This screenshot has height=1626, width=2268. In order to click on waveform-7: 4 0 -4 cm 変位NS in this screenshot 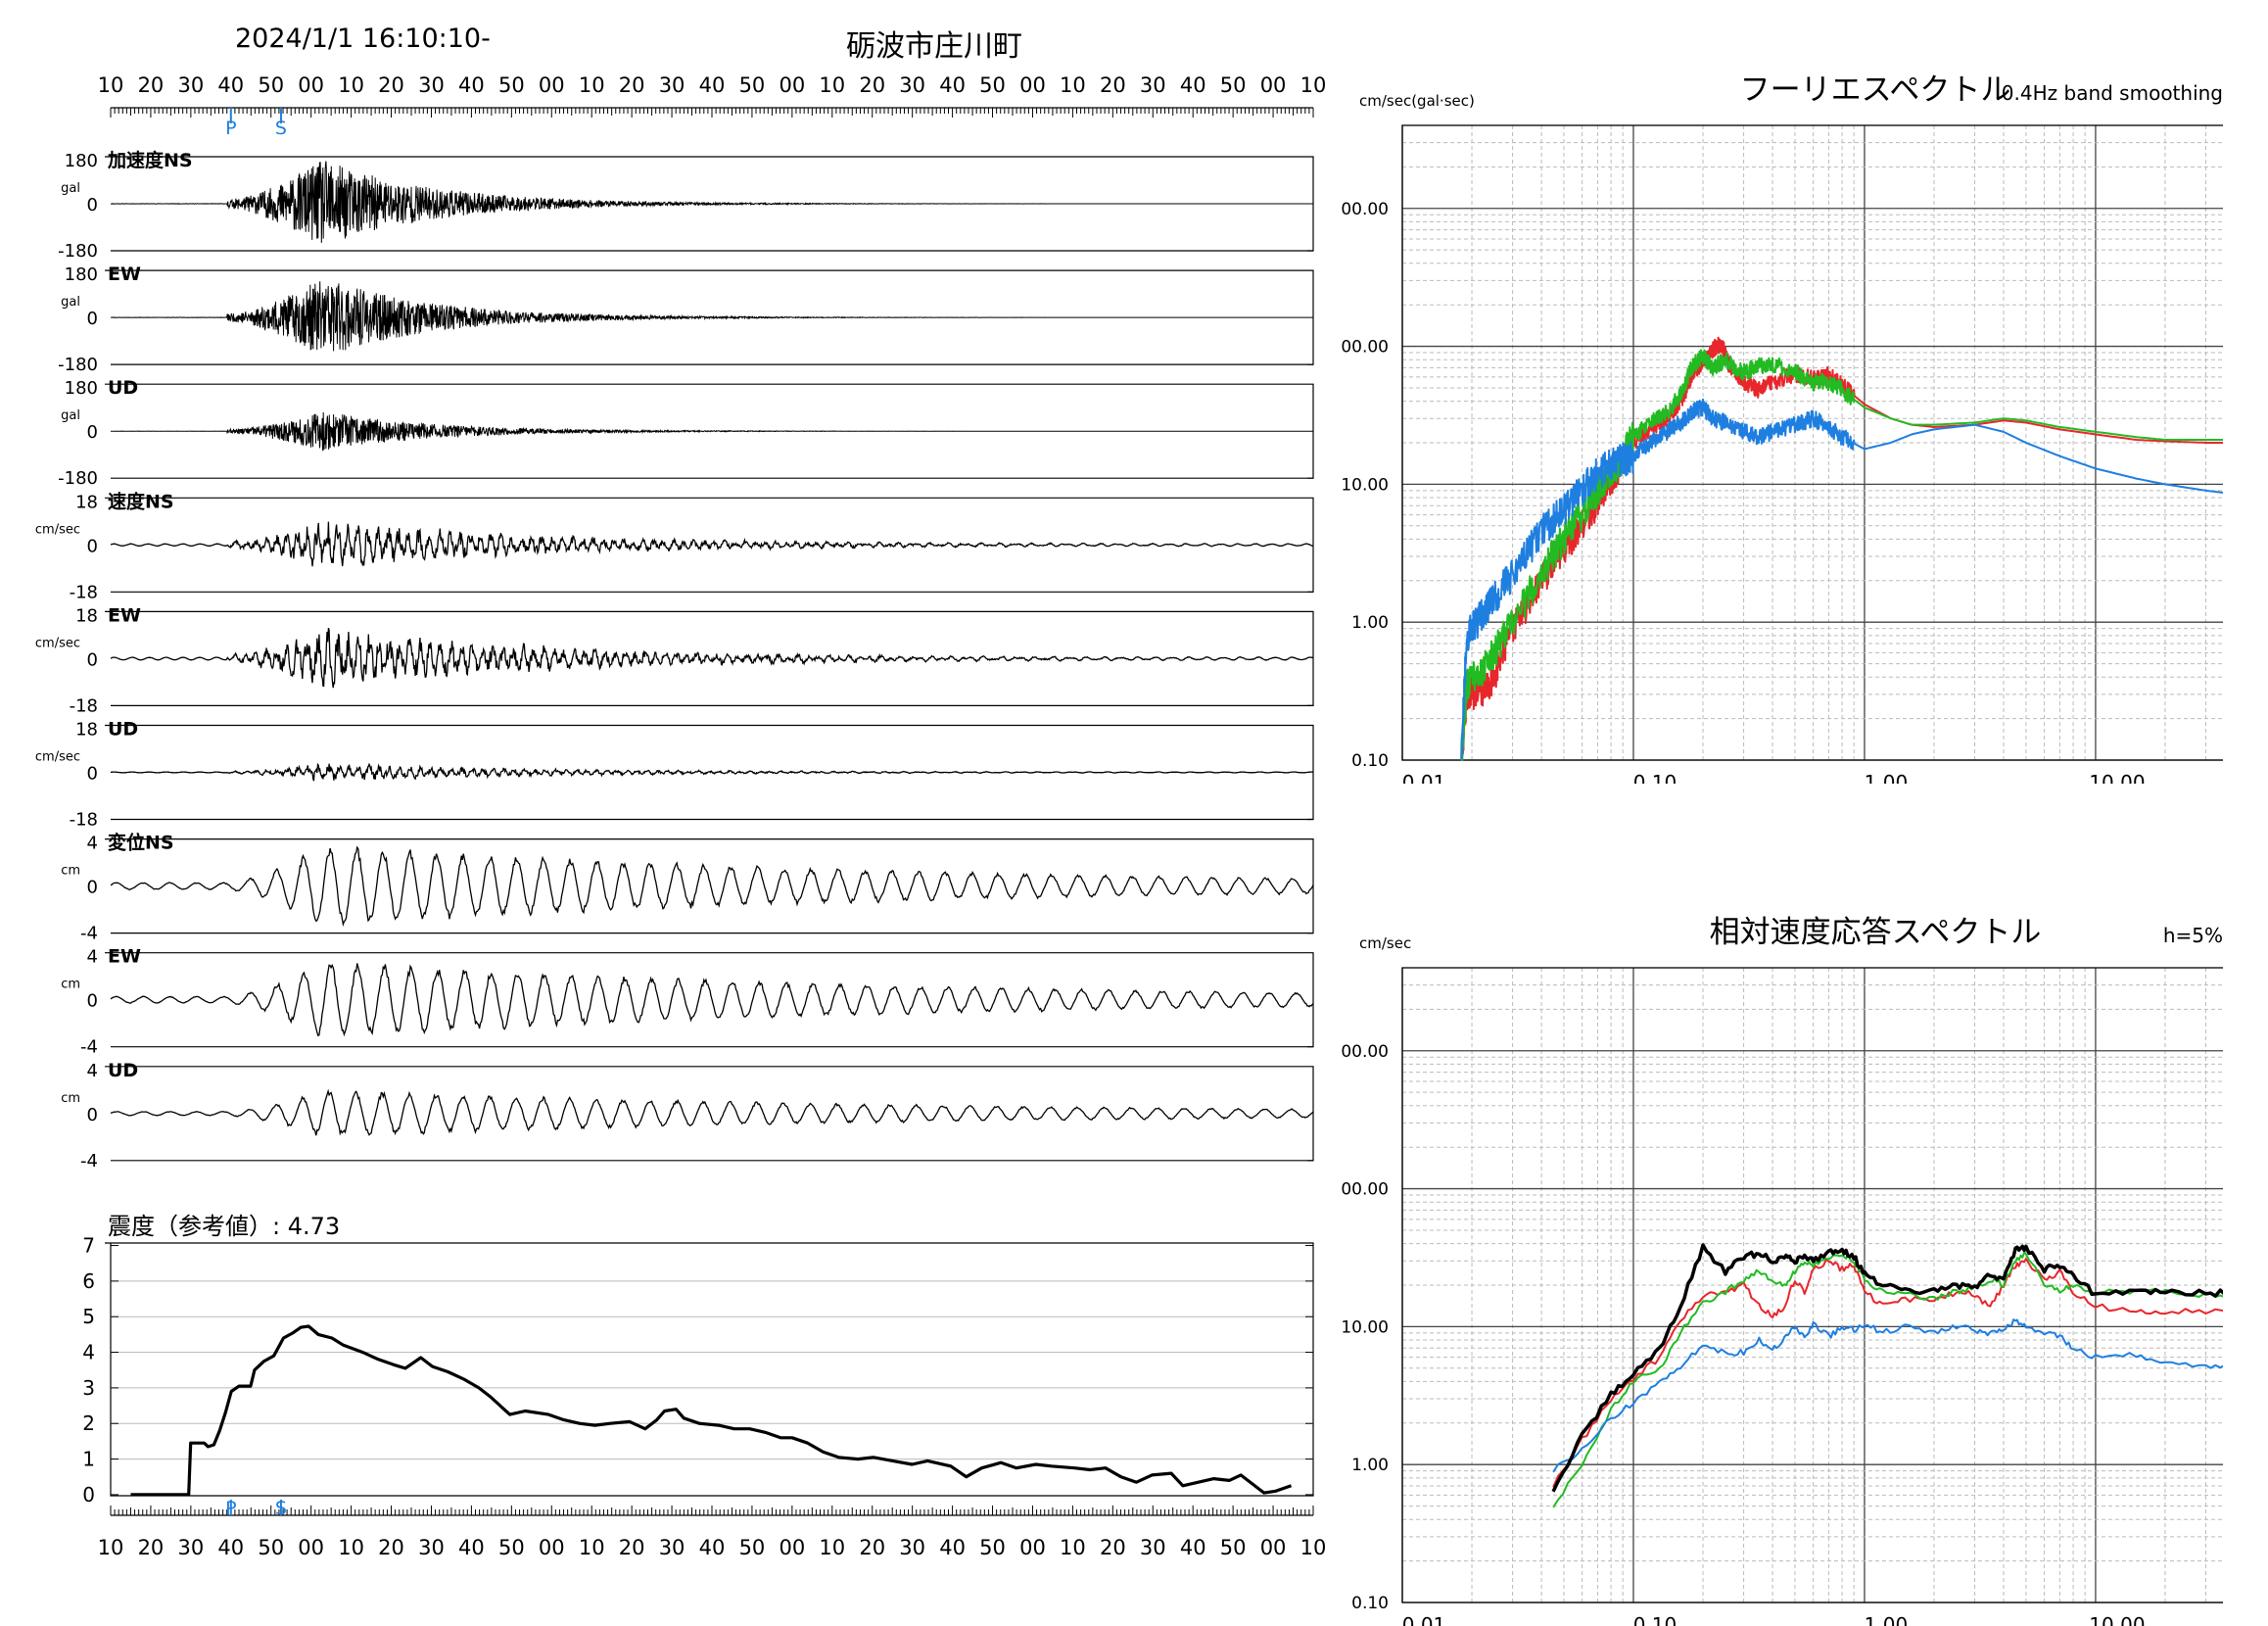, I will do `click(687, 888)`.